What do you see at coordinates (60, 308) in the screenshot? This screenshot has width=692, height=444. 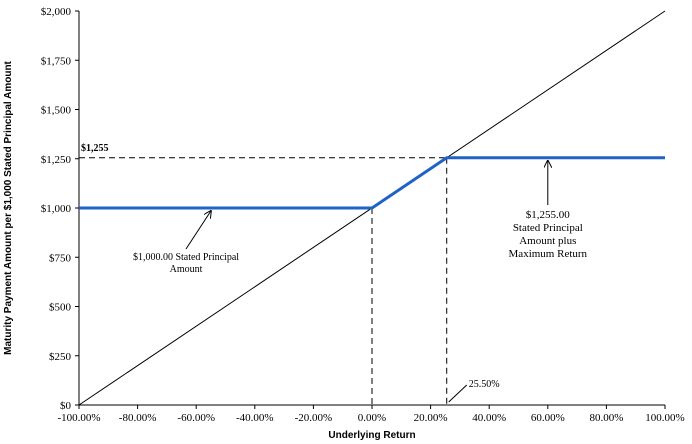 I see `y-tick-label: $500` at bounding box center [60, 308].